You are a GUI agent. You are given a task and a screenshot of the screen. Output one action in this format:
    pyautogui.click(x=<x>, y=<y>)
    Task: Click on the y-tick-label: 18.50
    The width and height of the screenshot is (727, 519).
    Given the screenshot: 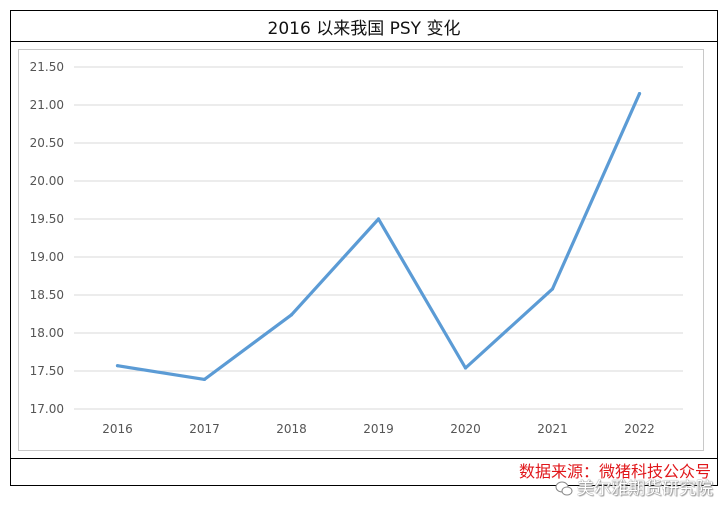 What is the action you would take?
    pyautogui.click(x=47, y=295)
    